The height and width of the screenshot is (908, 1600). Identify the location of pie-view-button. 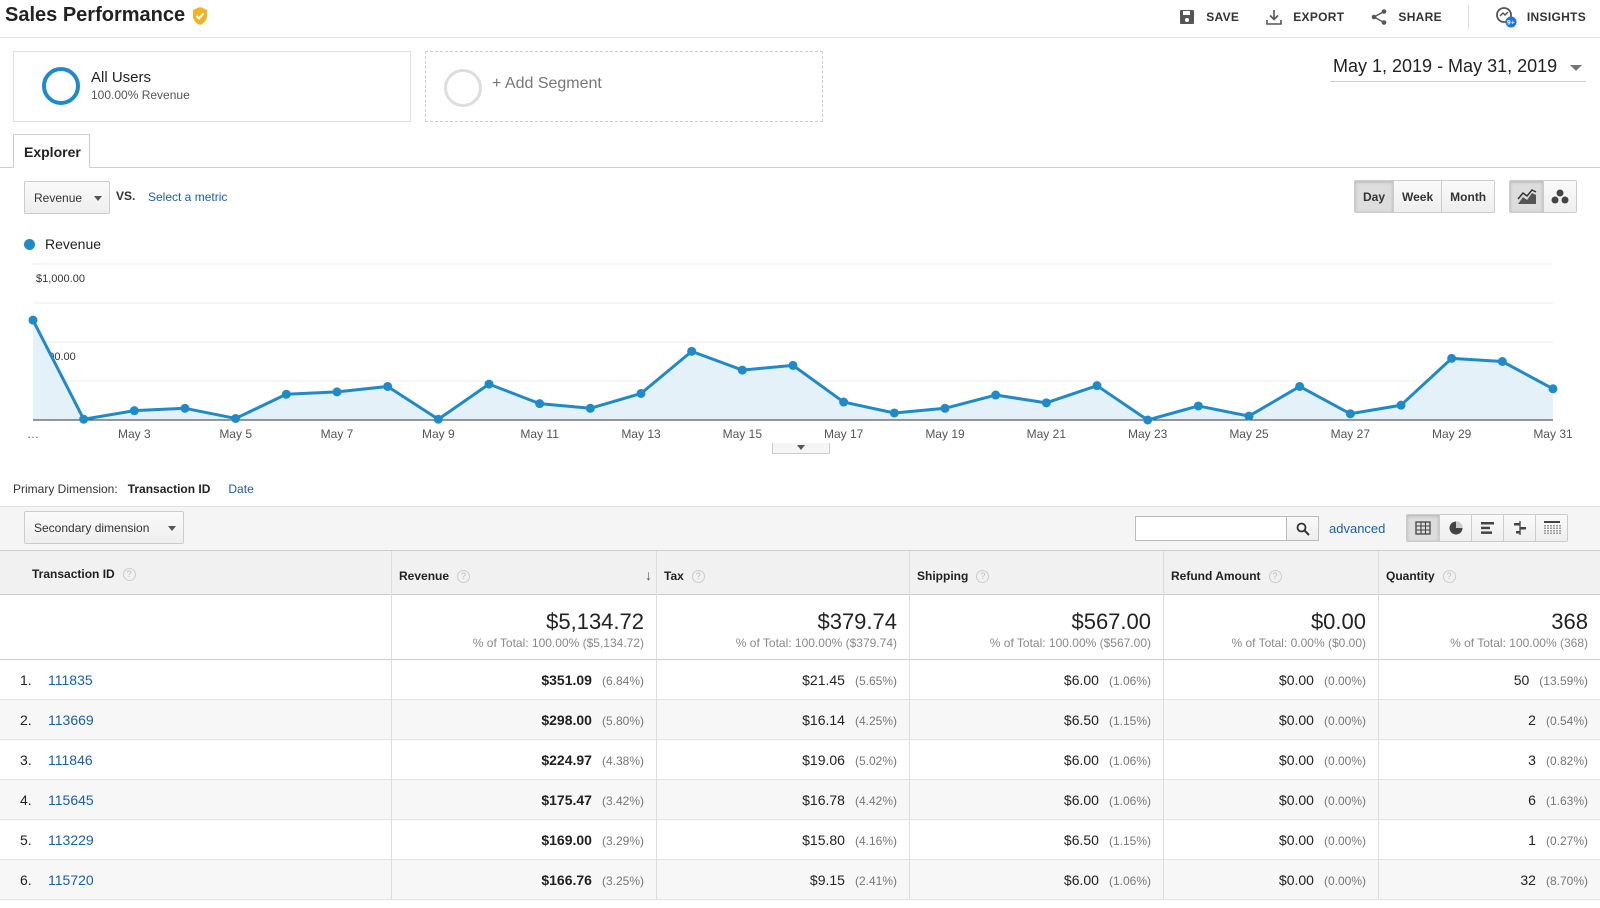
(1455, 528).